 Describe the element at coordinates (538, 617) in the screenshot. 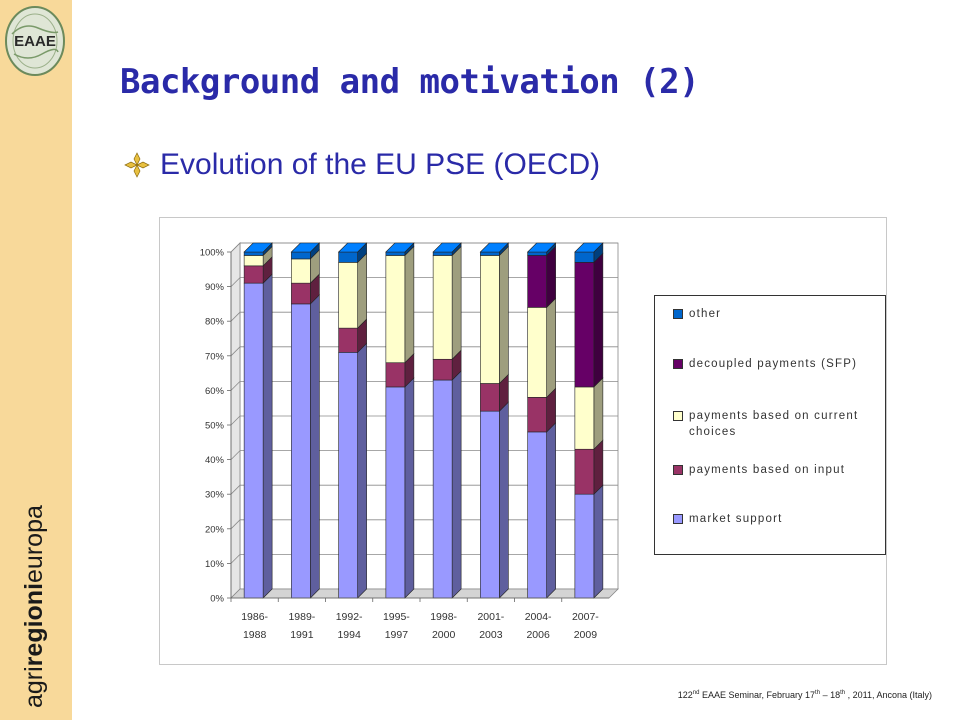

I see `x-tick-label: 2004-` at that location.